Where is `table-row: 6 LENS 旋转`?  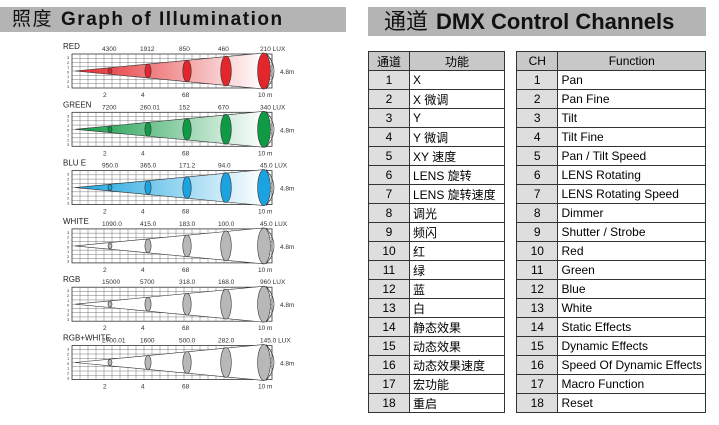 table-row: 6 LENS 旋转 is located at coordinates (436, 175).